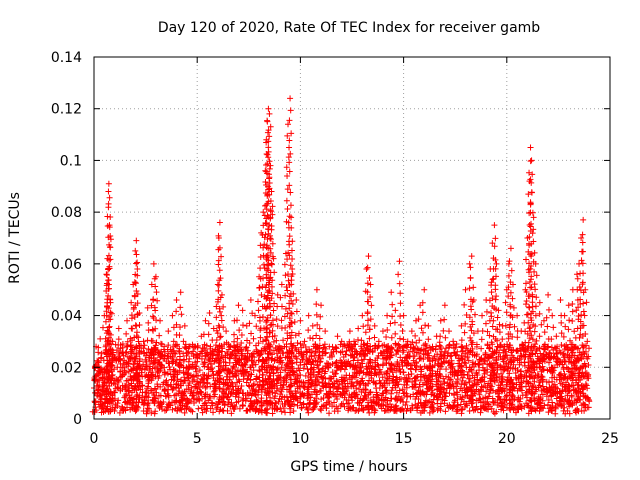 The width and height of the screenshot is (640, 480). Describe the element at coordinates (354, 439) in the screenshot. I see `x-tick-labels: 0 5 10 15 20 25` at that location.